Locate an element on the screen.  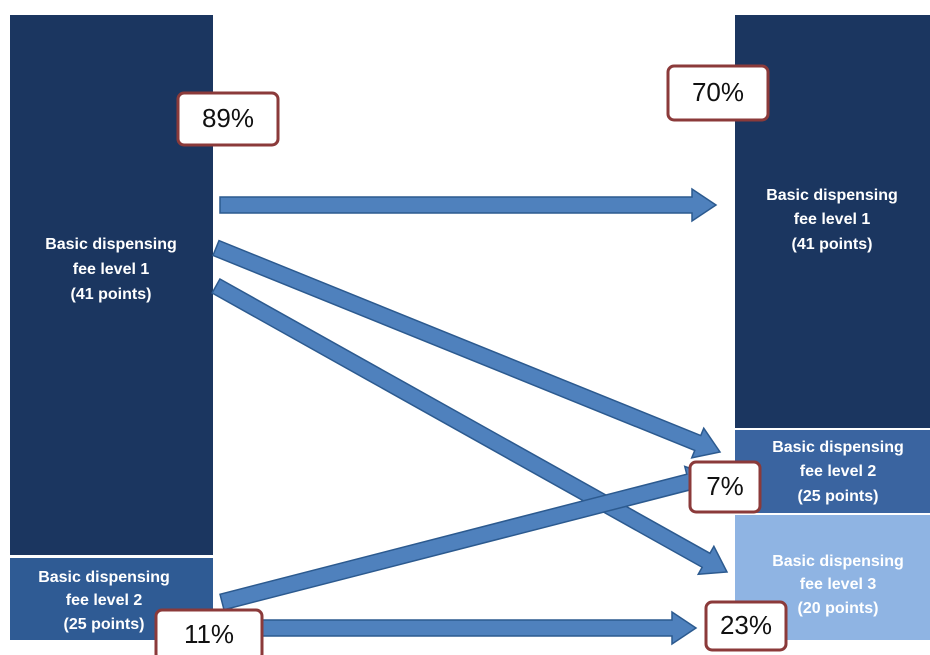
percent-label: 7% is located at coordinates (725, 486).